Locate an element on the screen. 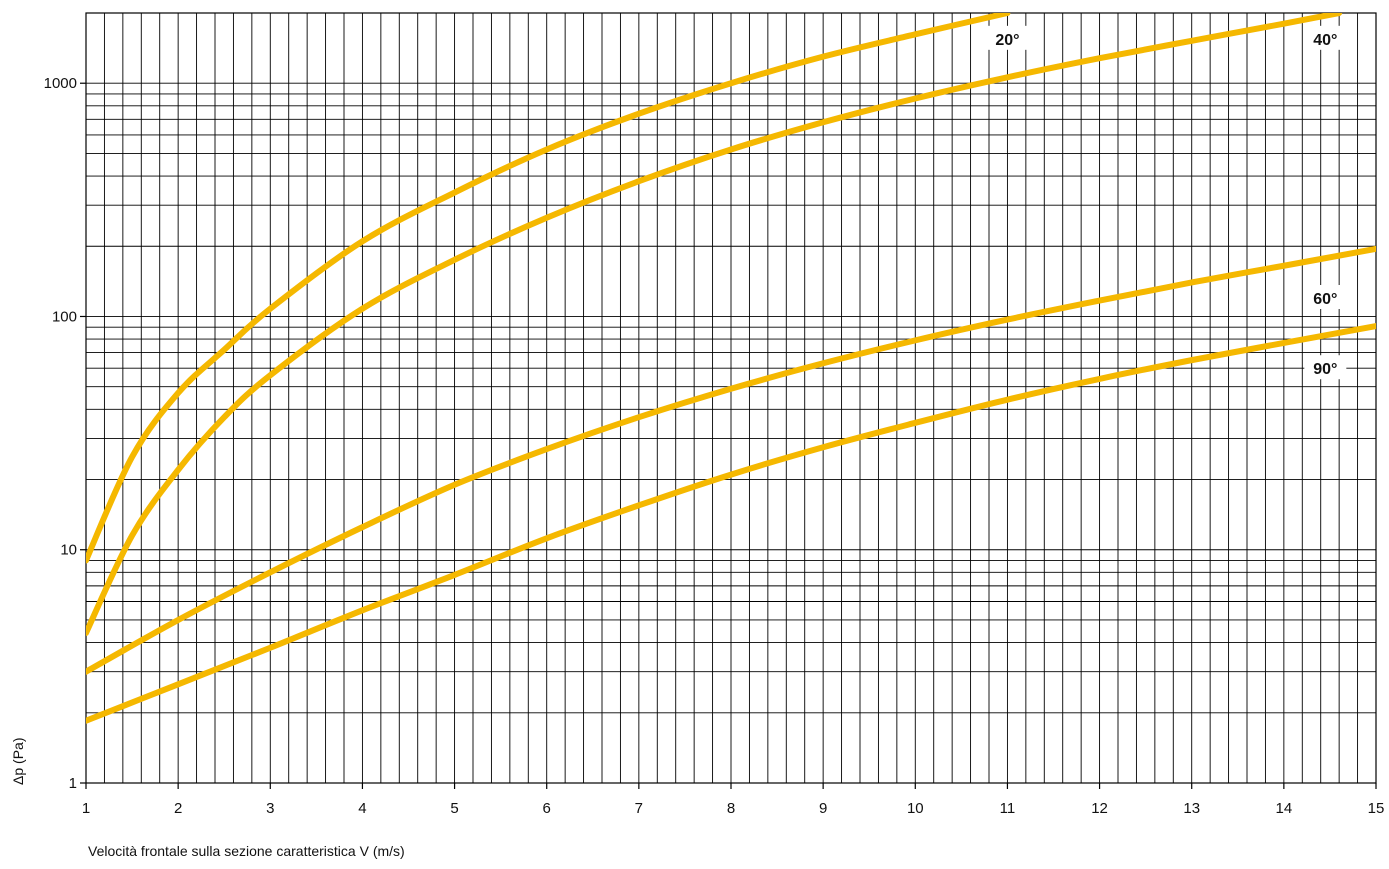 The image size is (1389, 869). y-axis-title: Δp (Pa) is located at coordinates (18, 761).